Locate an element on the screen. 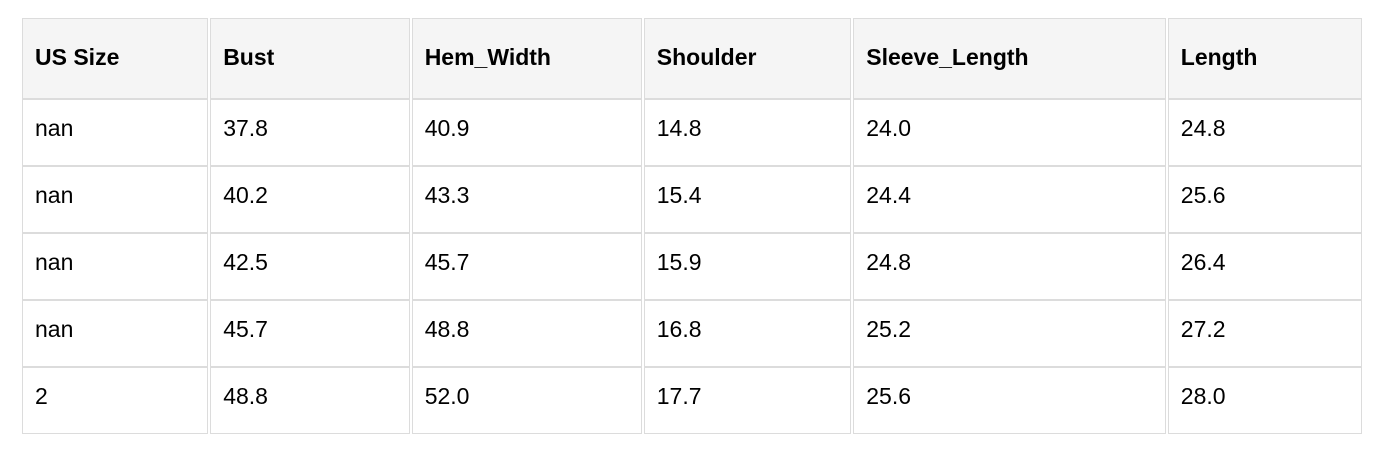 Image resolution: width=1384 pixels, height=454 pixels. table-row: nan 40.2 43.3 15.4 24.4 25.6 is located at coordinates (692, 199).